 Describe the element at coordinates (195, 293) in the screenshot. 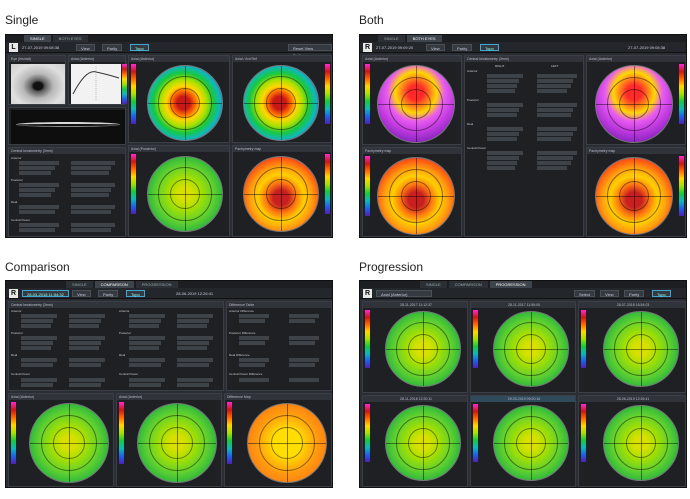

I see `exam-date-right: 28-06-2019 12:26:41` at that location.